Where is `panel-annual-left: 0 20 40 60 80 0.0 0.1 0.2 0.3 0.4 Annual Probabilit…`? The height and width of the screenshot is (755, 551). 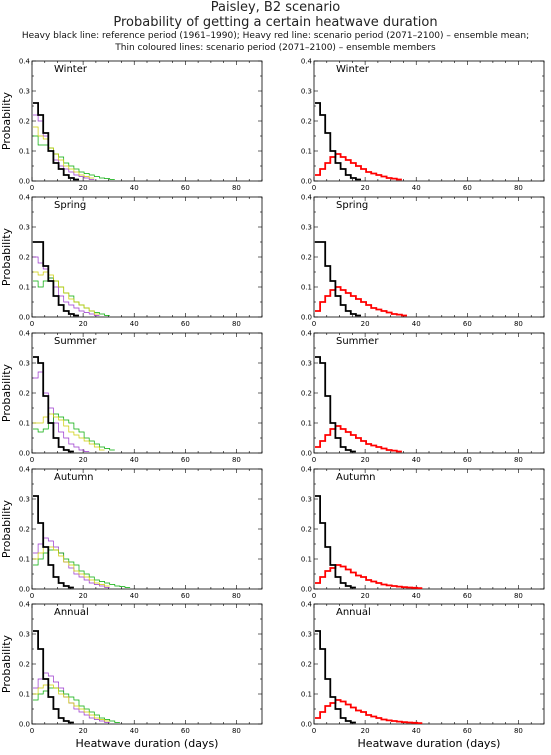
panel-annual-left: 0 20 40 60 80 0.0 0.1 0.2 0.3 0.4 Annual Probabilit… is located at coordinates (131, 675).